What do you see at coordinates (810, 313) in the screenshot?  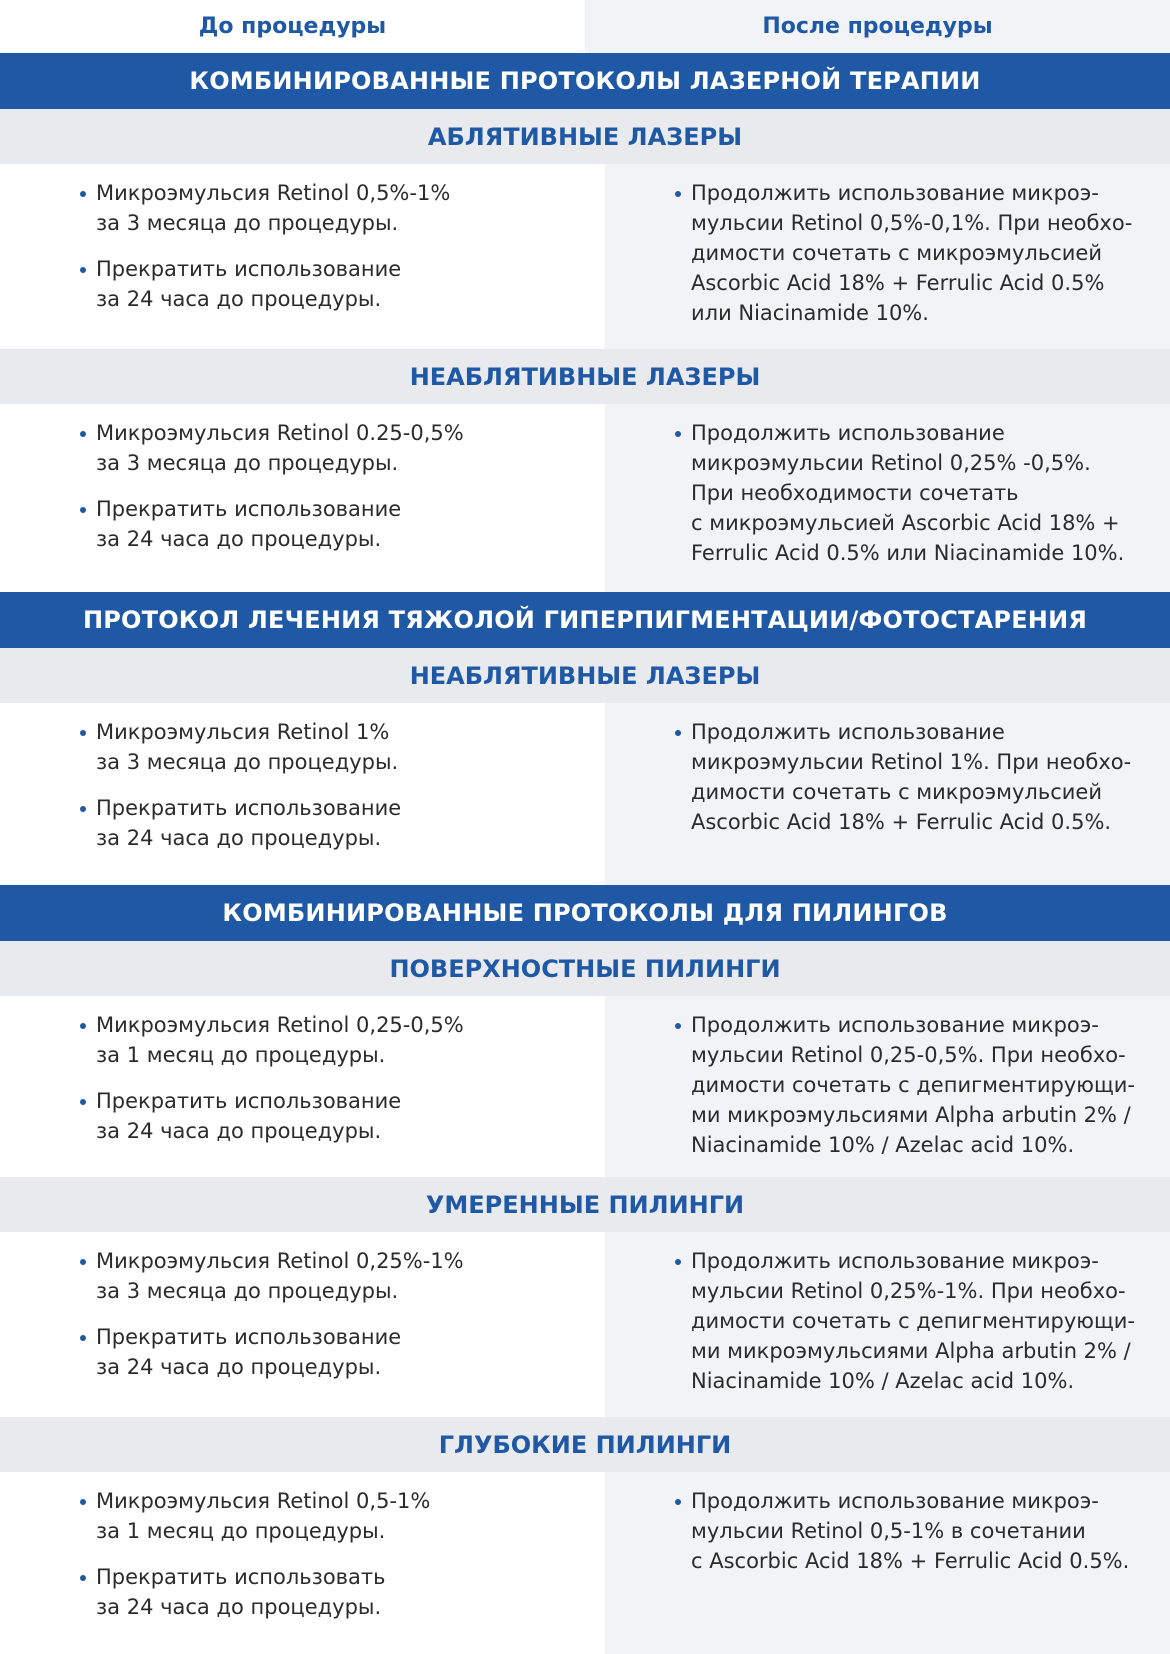 I see `text-line: или Niacinamide 10%.` at bounding box center [810, 313].